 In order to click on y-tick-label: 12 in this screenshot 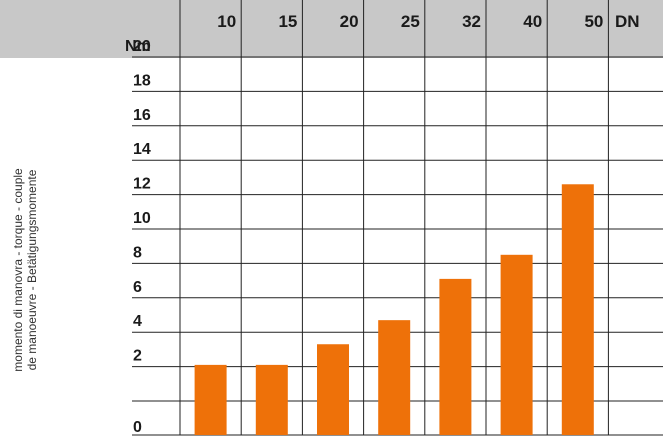, I will do `click(142, 184)`.